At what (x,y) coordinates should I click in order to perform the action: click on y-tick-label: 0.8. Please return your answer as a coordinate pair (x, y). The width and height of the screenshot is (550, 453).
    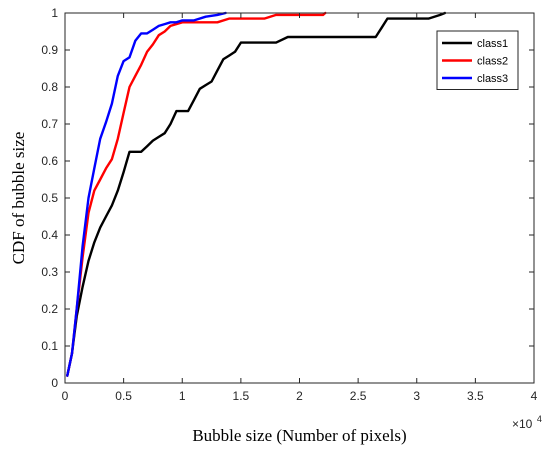
    Looking at the image, I should click on (49, 87).